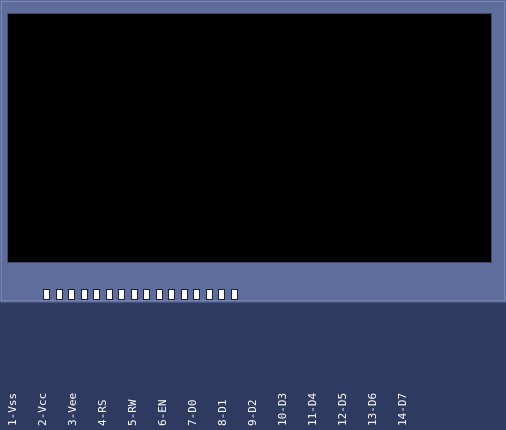  What do you see at coordinates (42, 409) in the screenshot?
I see `pin-label-2: 2-Vcc` at bounding box center [42, 409].